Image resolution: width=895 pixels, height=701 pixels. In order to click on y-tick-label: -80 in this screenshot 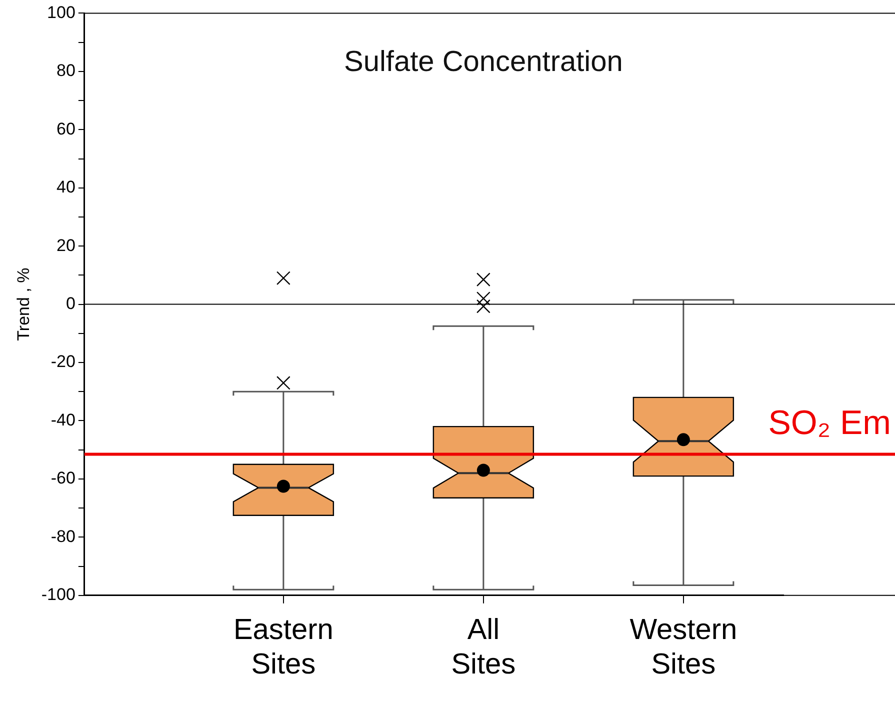, I will do `click(63, 536)`.